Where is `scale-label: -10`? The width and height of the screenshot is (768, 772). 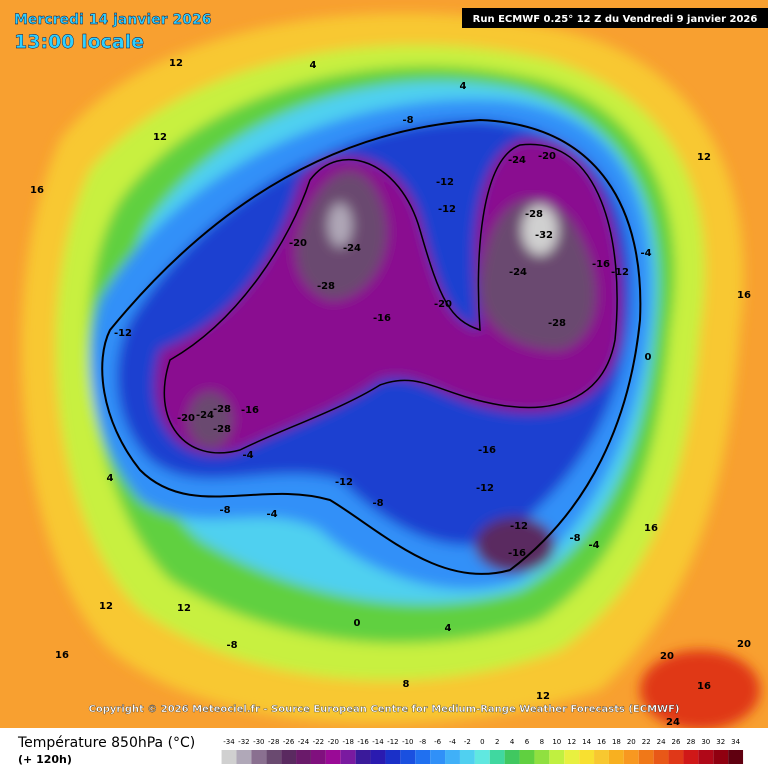
scale-label: -10 is located at coordinates (407, 742).